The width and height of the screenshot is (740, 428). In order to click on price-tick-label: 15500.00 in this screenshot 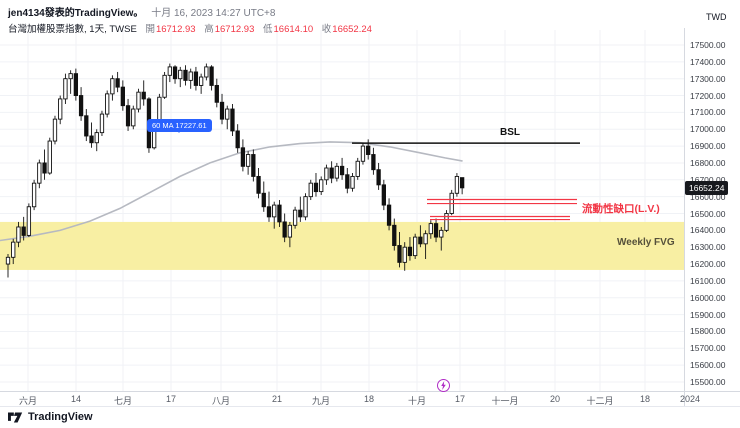, I will do `click(708, 382)`.